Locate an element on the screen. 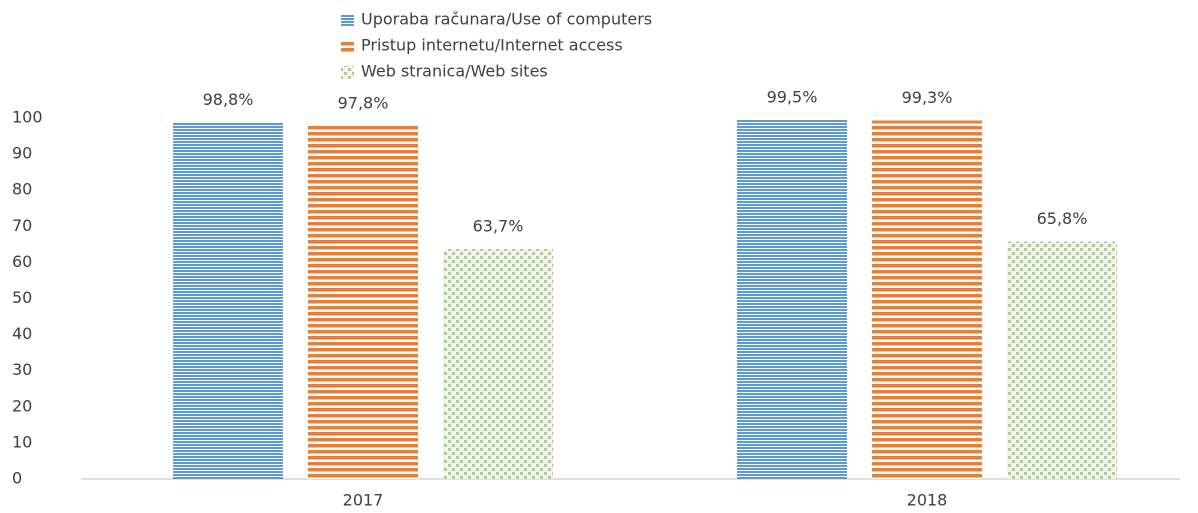 The width and height of the screenshot is (1198, 513). x-tick-label: 2018 is located at coordinates (927, 500).